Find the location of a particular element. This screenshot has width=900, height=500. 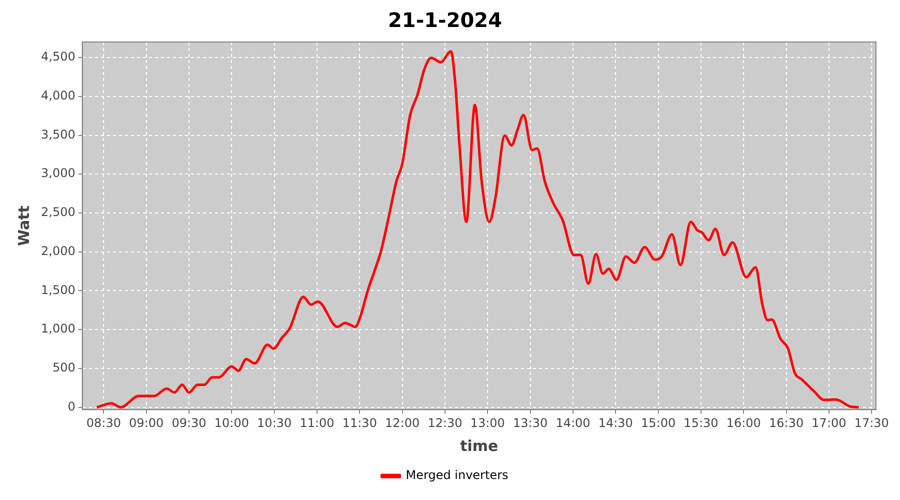

y-tick-label: 2,500 is located at coordinates (58, 212).